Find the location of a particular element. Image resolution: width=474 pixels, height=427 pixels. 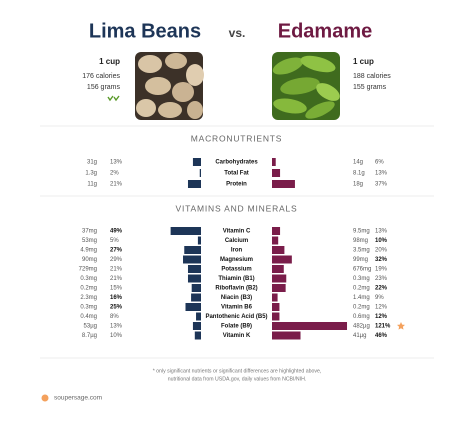

left-amount: 11g is located at coordinates (92, 185).